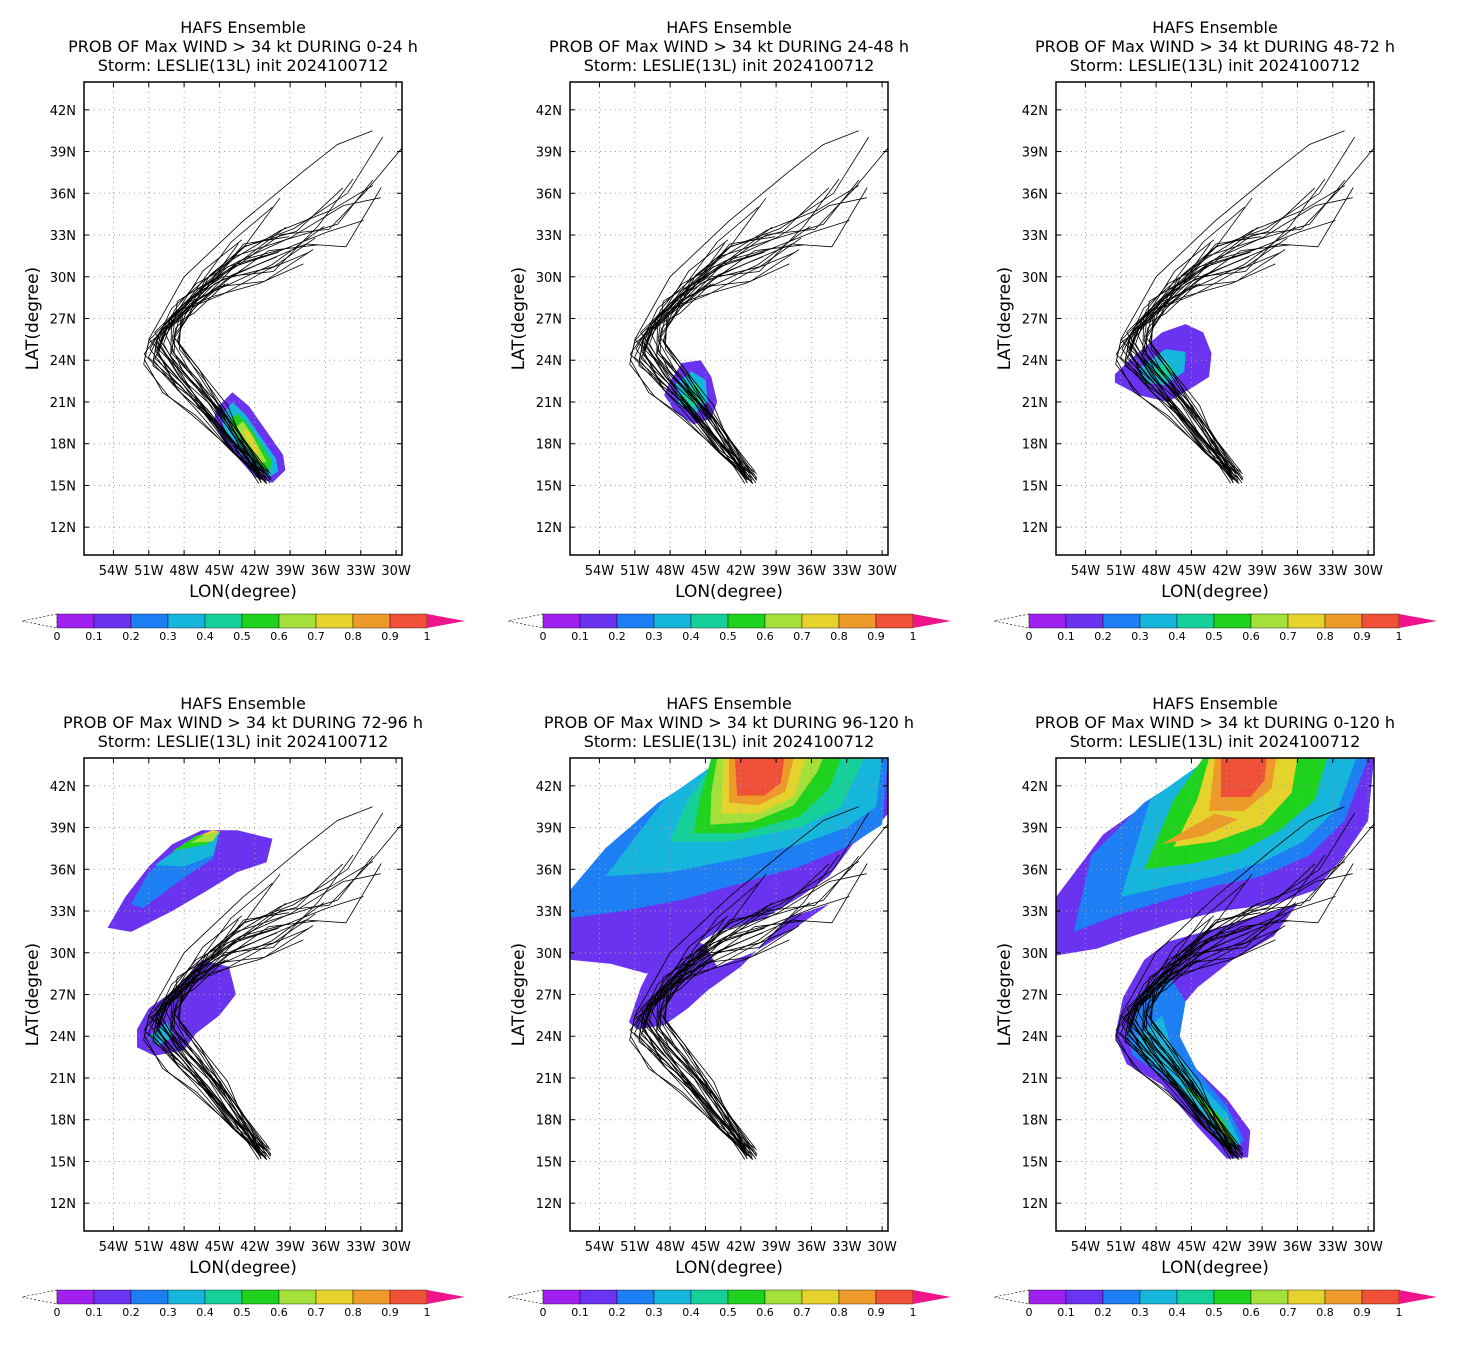  I want to click on colorbar-tick-label: 0.2, so click(1103, 636).